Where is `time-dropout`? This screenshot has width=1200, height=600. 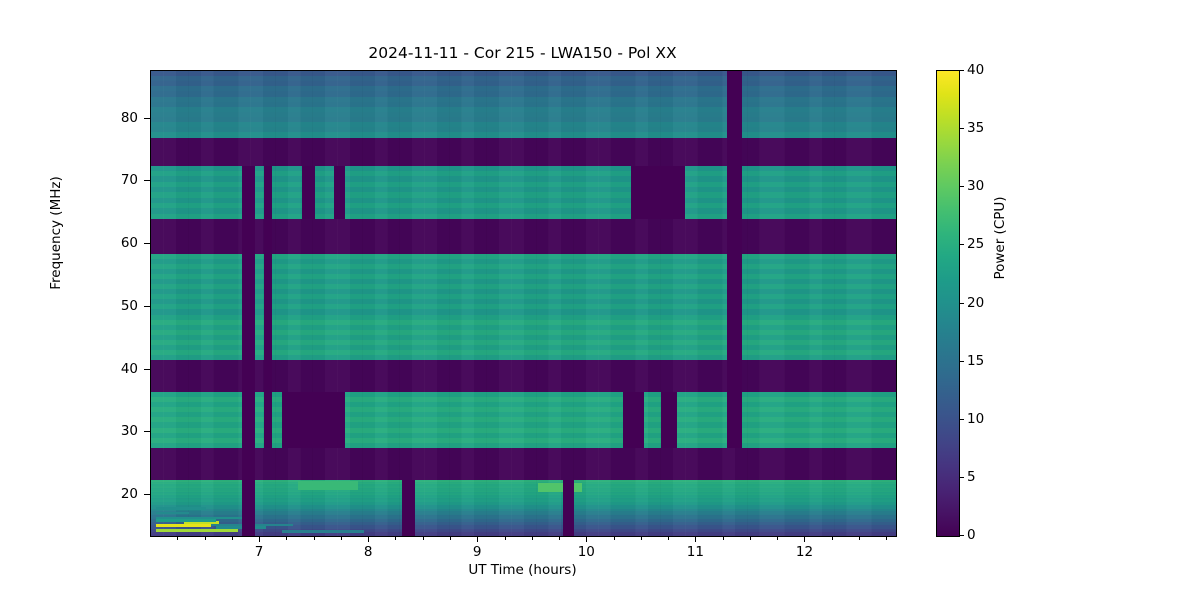
time-dropout is located at coordinates (669, 420).